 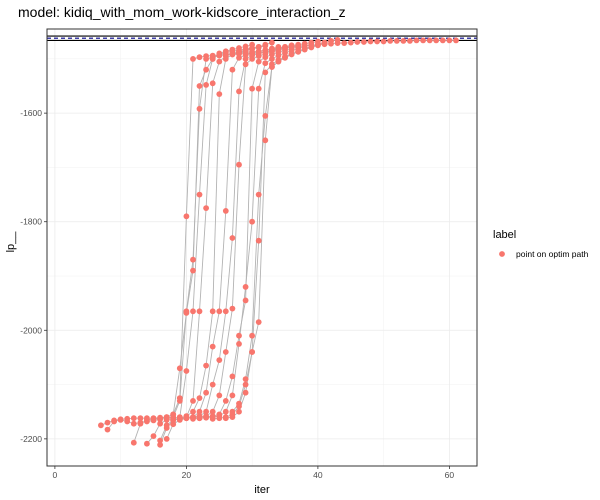 I want to click on y-tick-label: -2000, so click(x=31, y=330).